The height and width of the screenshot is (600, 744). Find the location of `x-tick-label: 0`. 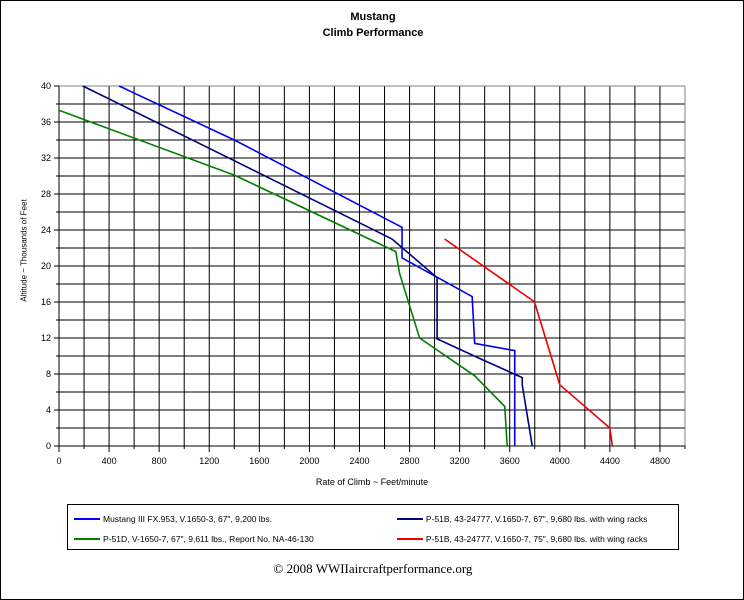

x-tick-label: 0 is located at coordinates (58, 461).